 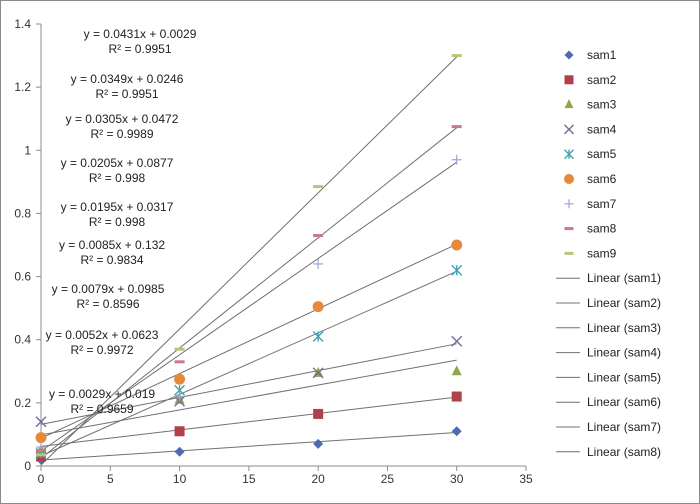 What do you see at coordinates (249, 479) in the screenshot?
I see `x-tick-label: 15` at bounding box center [249, 479].